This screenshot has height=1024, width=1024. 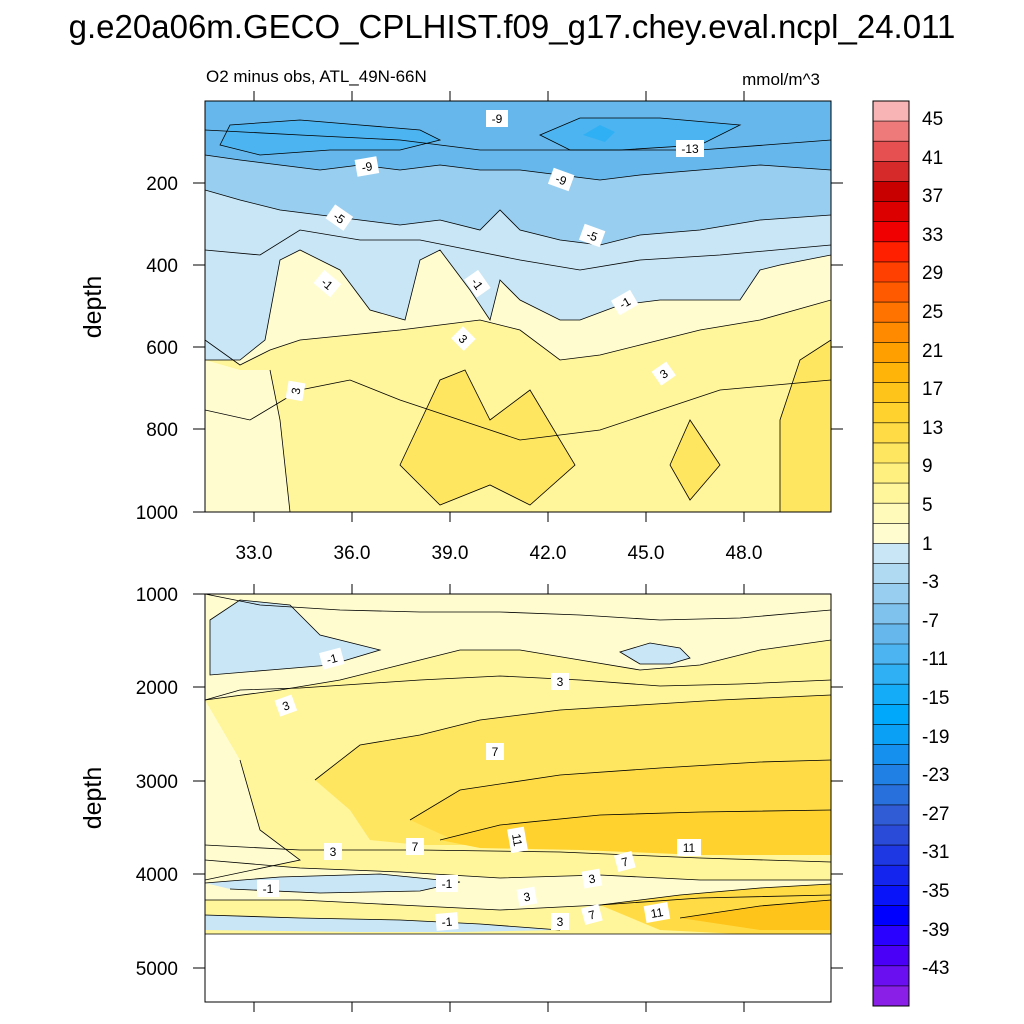 I want to click on colorbar-label: -35, so click(x=935, y=891).